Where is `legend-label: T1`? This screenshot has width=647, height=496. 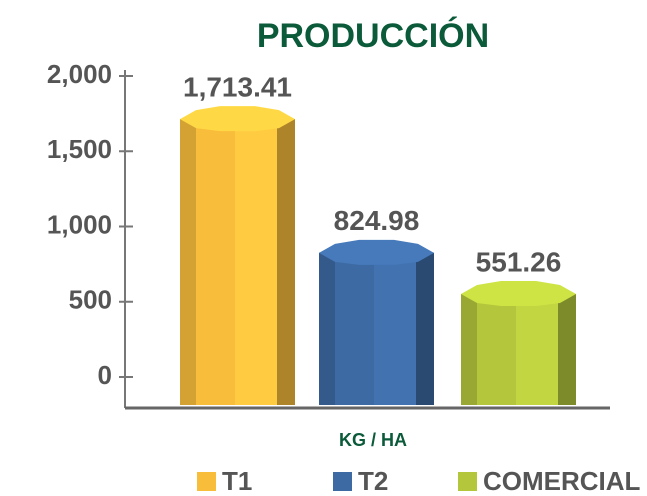 legend-label: T1 is located at coordinates (237, 481).